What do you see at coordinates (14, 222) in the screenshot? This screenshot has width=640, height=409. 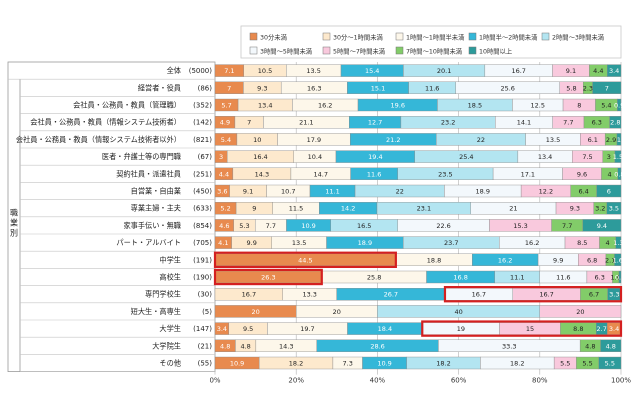 I see `side-label-char: 業` at bounding box center [14, 222].